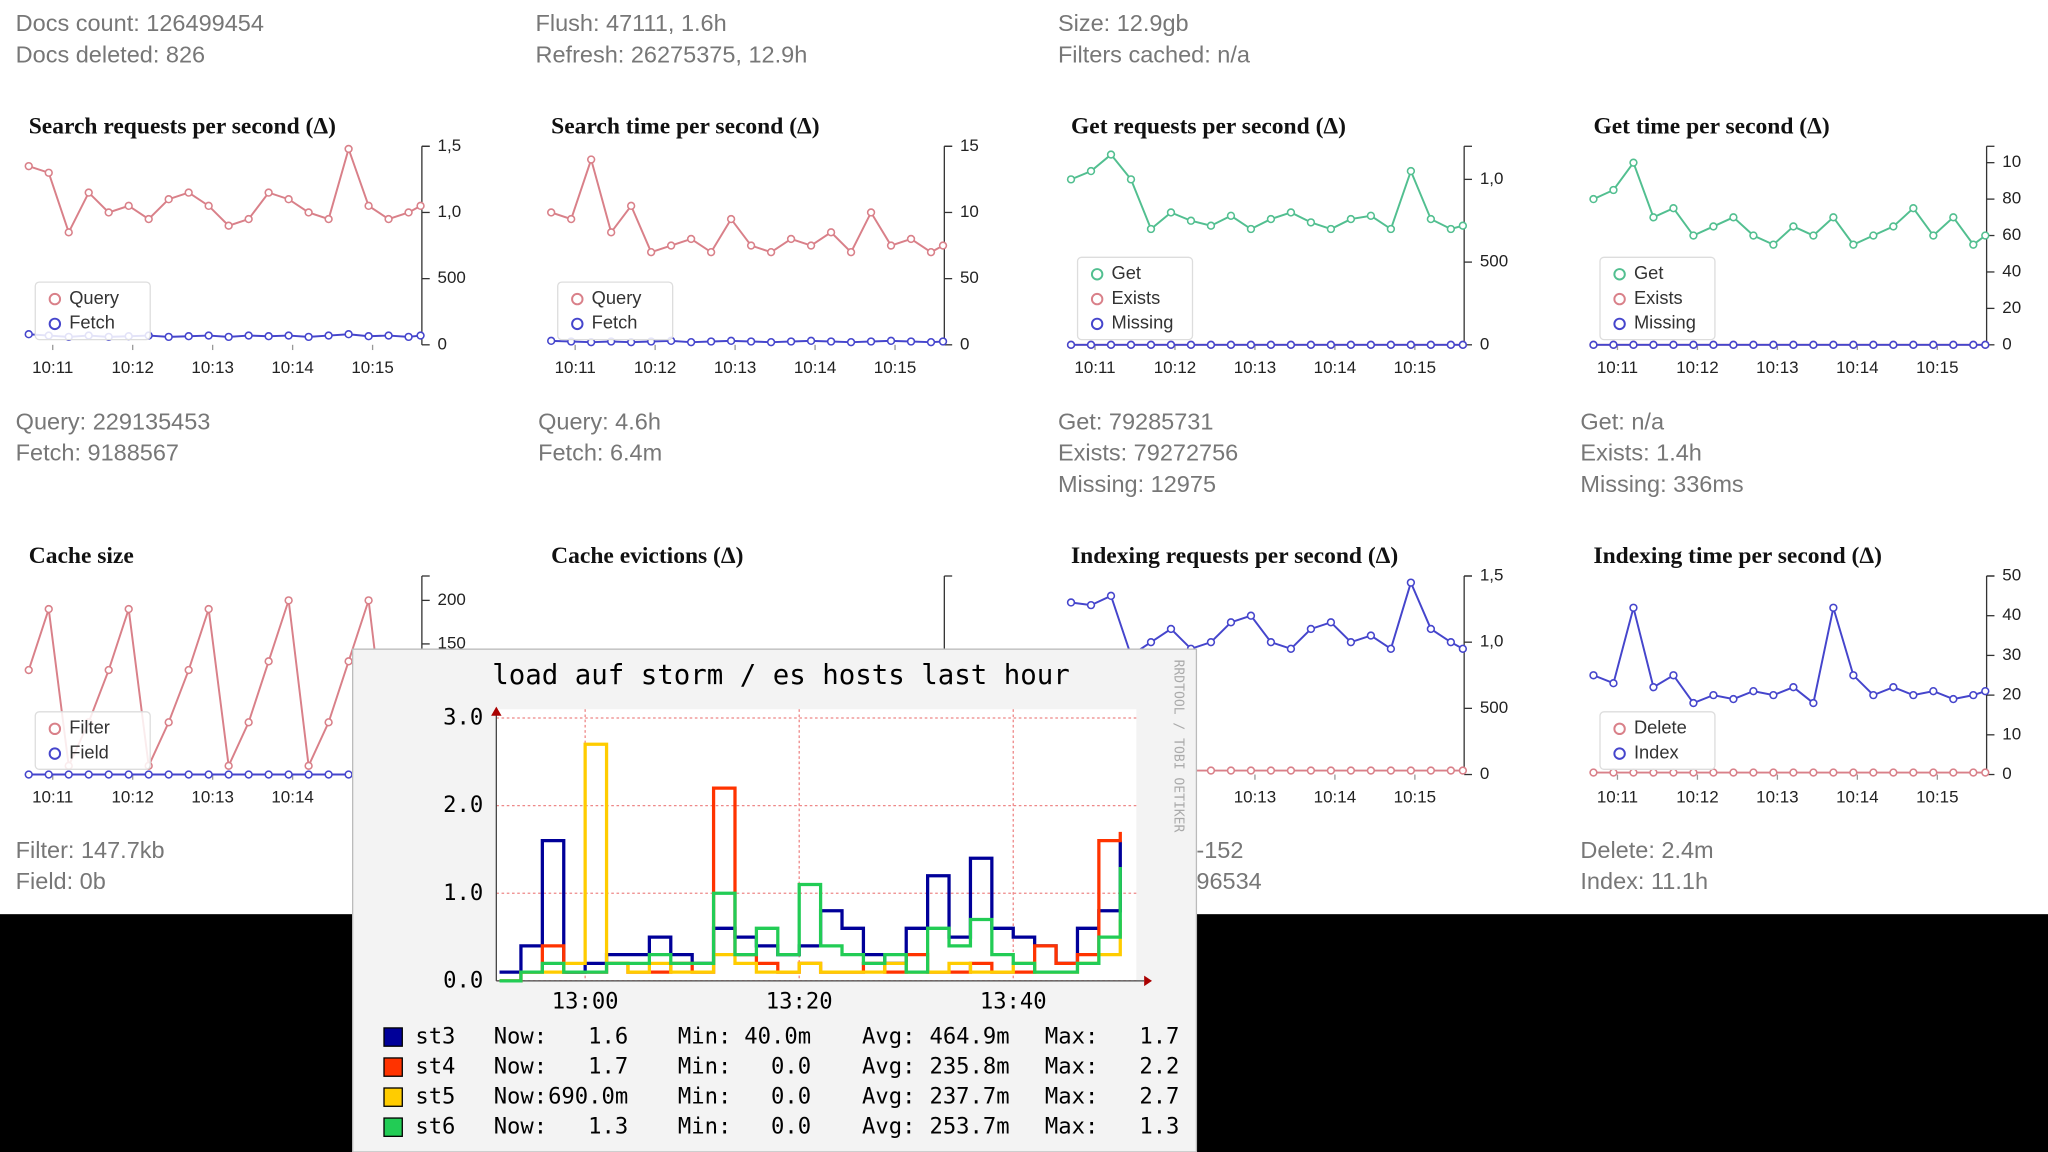 The width and height of the screenshot is (2048, 1152). What do you see at coordinates (1492, 641) in the screenshot?
I see `y-tick-label: 1,0` at bounding box center [1492, 641].